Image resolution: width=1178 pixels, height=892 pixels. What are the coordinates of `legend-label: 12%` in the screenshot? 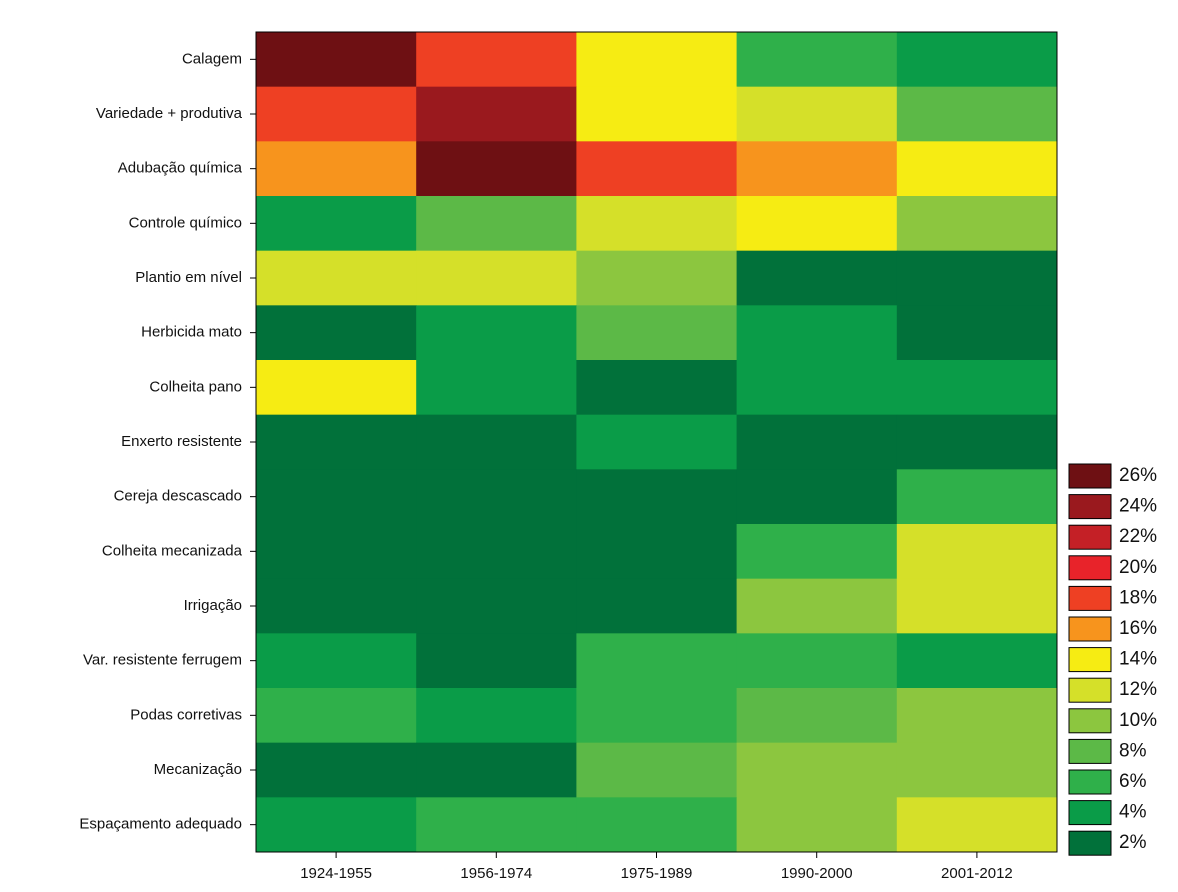 It's located at (1138, 689).